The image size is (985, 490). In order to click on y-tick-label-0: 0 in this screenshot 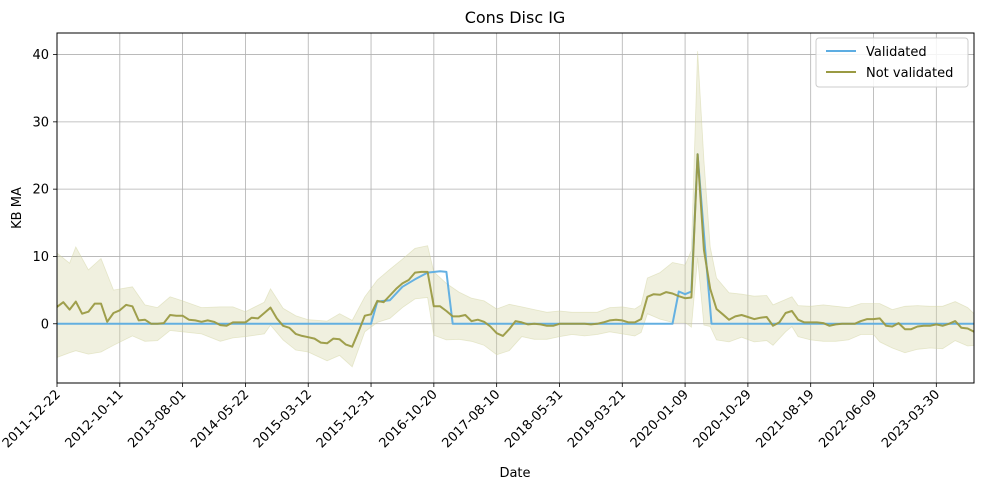, I will do `click(45, 324)`.